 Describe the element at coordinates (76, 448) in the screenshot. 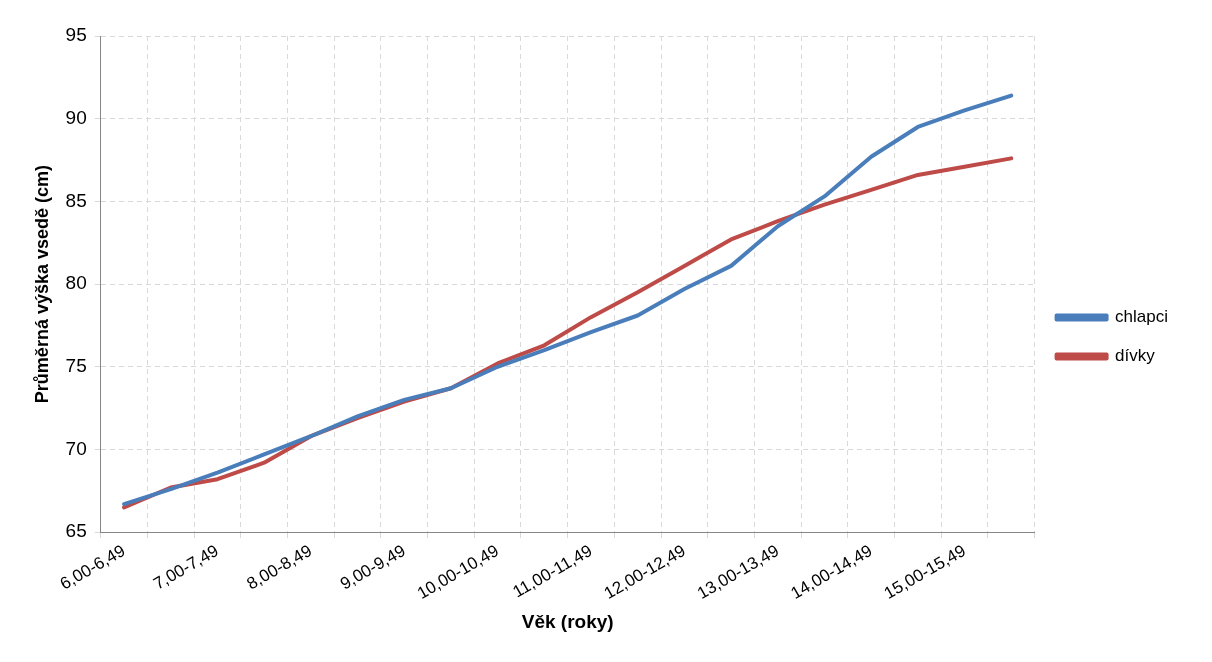

I see `y-tick-label: 70` at that location.